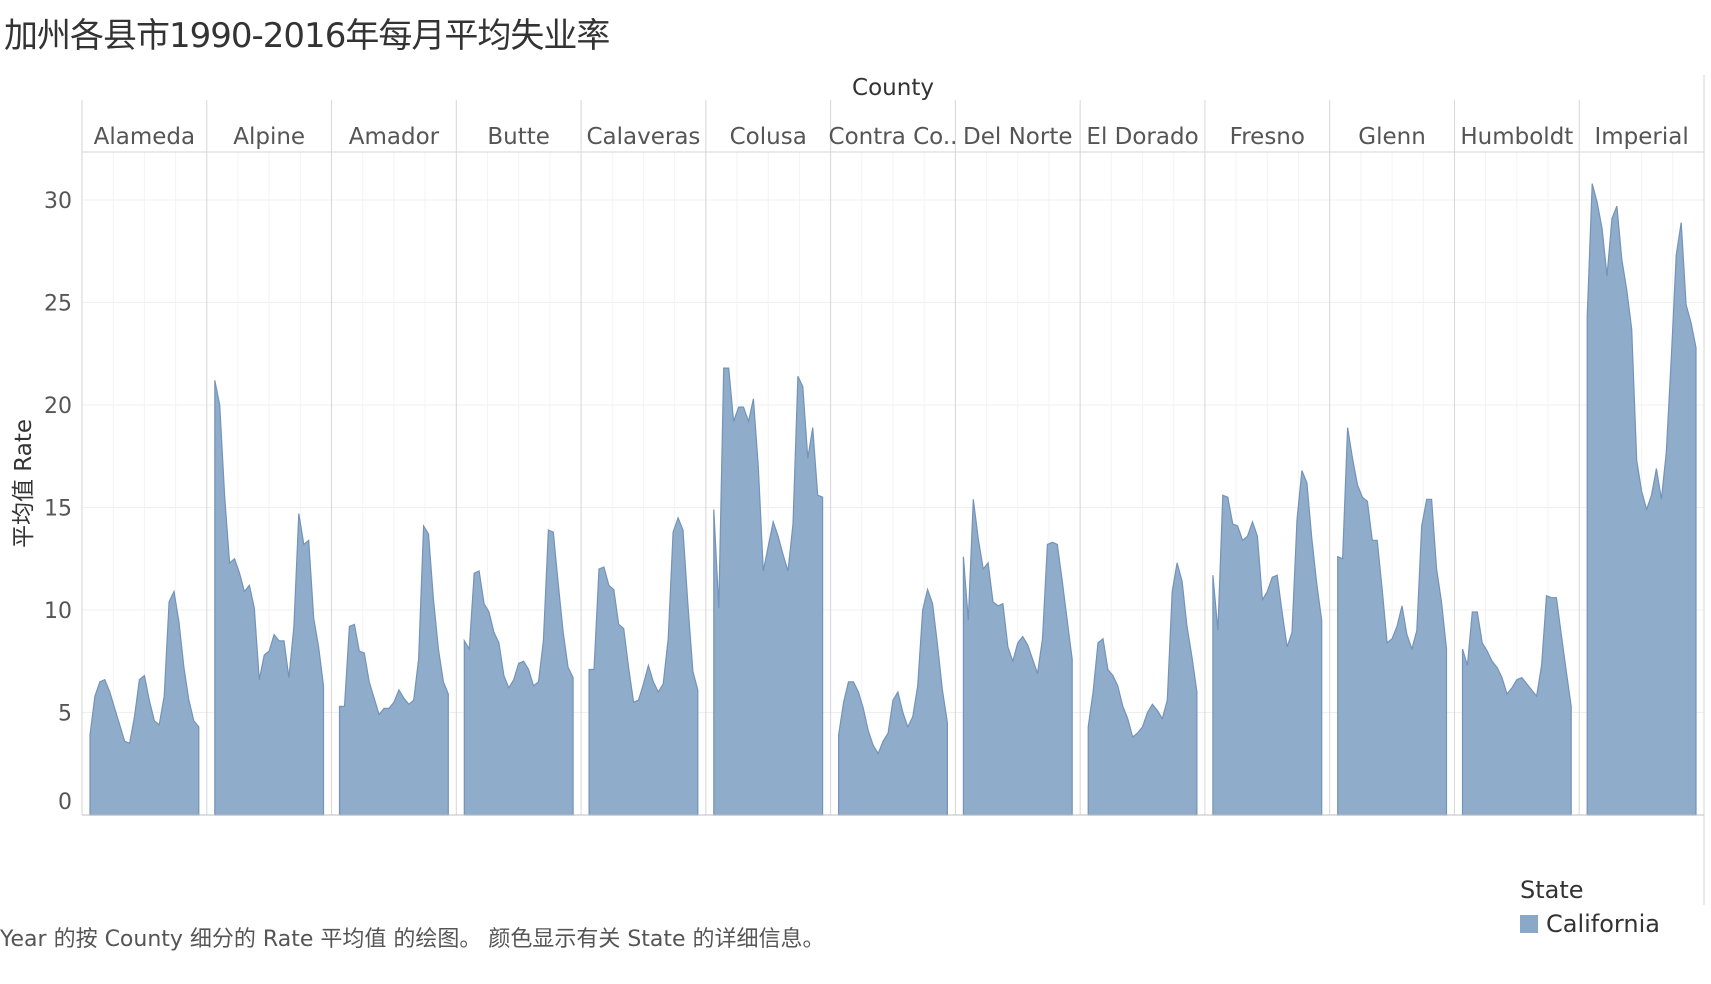 The height and width of the screenshot is (984, 1711). I want to click on area-humboldt, so click(1516, 705).